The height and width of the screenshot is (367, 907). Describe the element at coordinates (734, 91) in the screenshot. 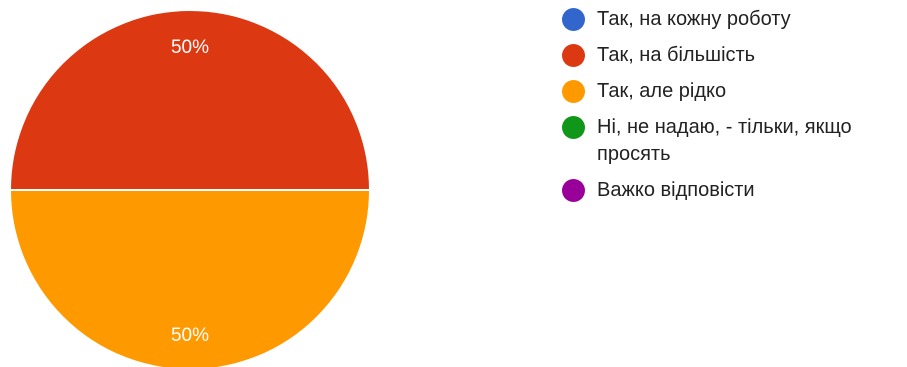

I see `legend-item-2: Так, але рідко` at that location.